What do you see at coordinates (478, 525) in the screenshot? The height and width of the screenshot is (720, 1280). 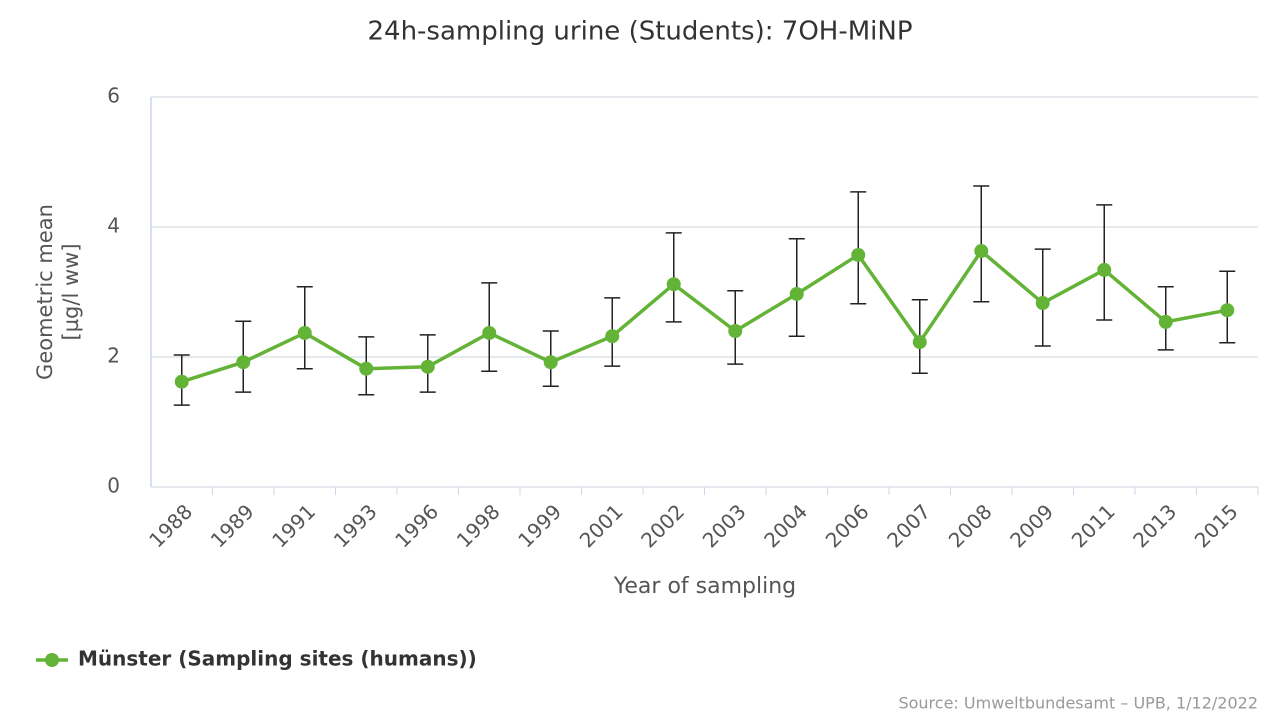 I see `x-tick-label: 1998` at bounding box center [478, 525].